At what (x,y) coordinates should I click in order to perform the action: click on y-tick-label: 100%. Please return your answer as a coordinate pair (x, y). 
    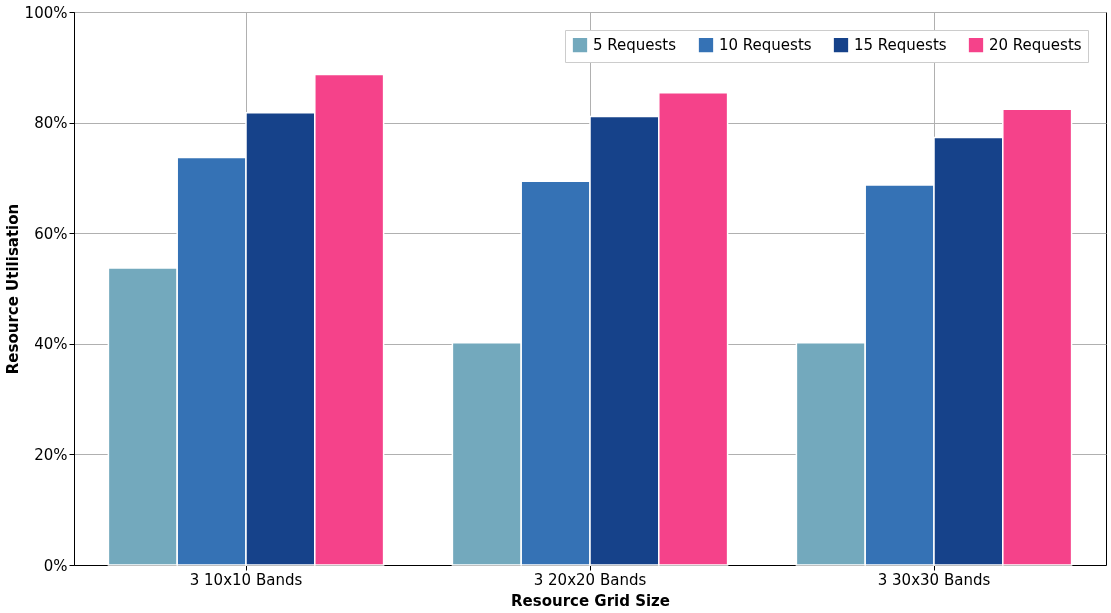
    Looking at the image, I should click on (46, 12).